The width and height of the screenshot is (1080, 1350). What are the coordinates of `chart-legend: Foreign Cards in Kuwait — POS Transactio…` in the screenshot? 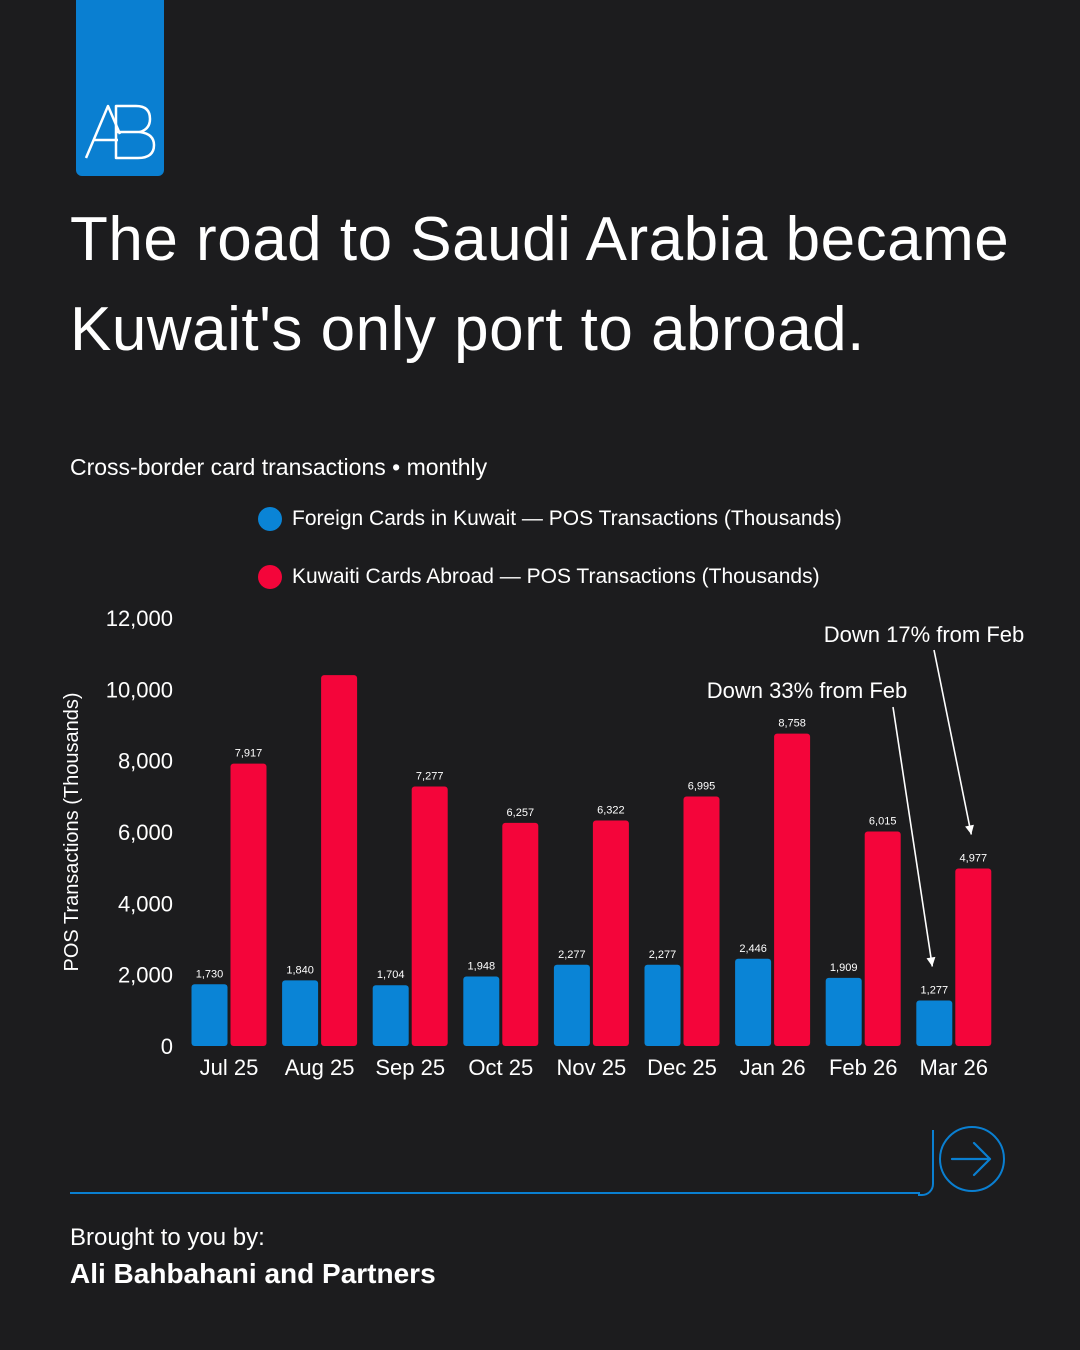 It's located at (550, 561).